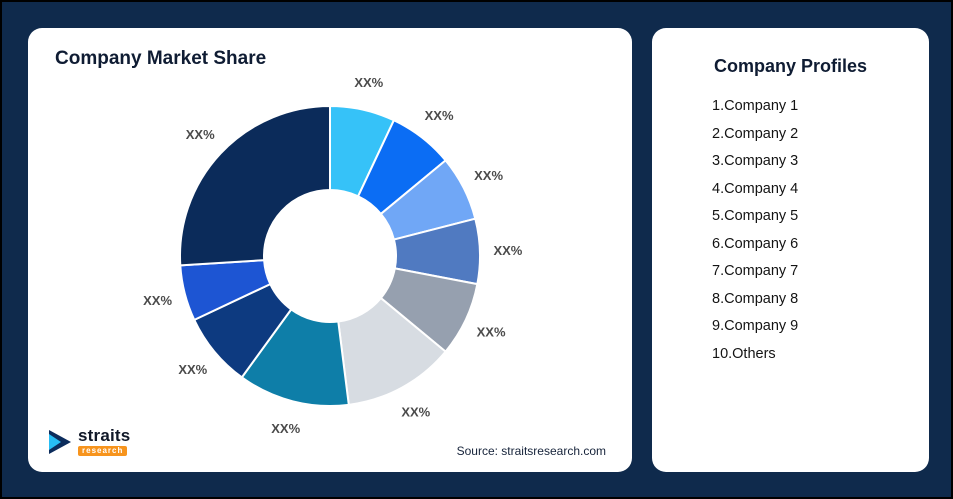 The height and width of the screenshot is (499, 953). What do you see at coordinates (755, 216) in the screenshot?
I see `company-profile-item: 5.Company 5` at bounding box center [755, 216].